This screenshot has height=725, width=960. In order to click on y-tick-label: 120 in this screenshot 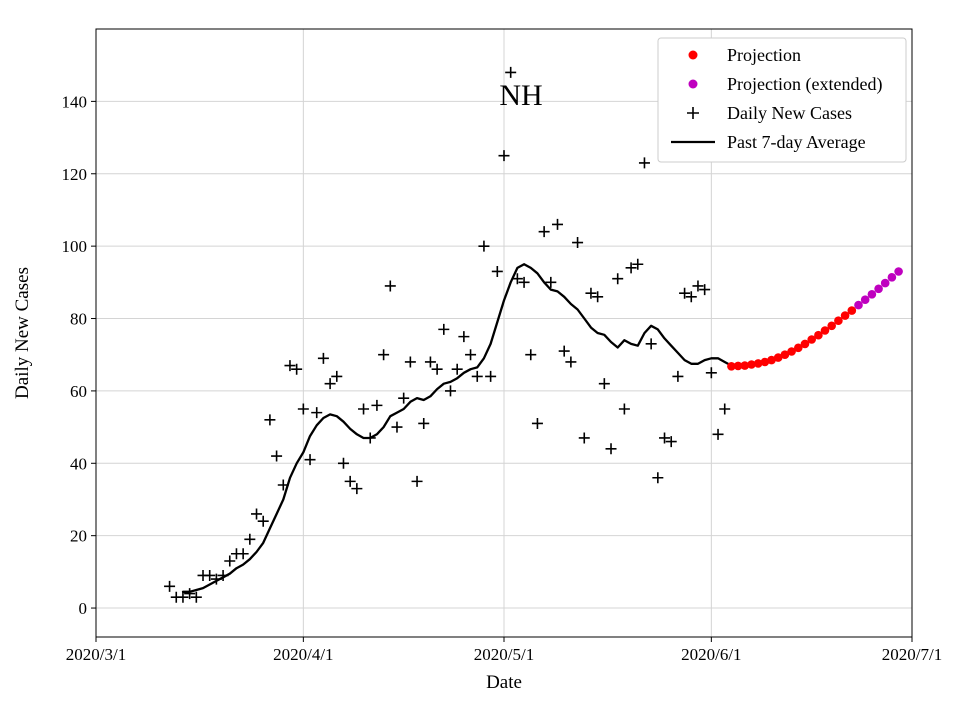, I will do `click(75, 174)`.